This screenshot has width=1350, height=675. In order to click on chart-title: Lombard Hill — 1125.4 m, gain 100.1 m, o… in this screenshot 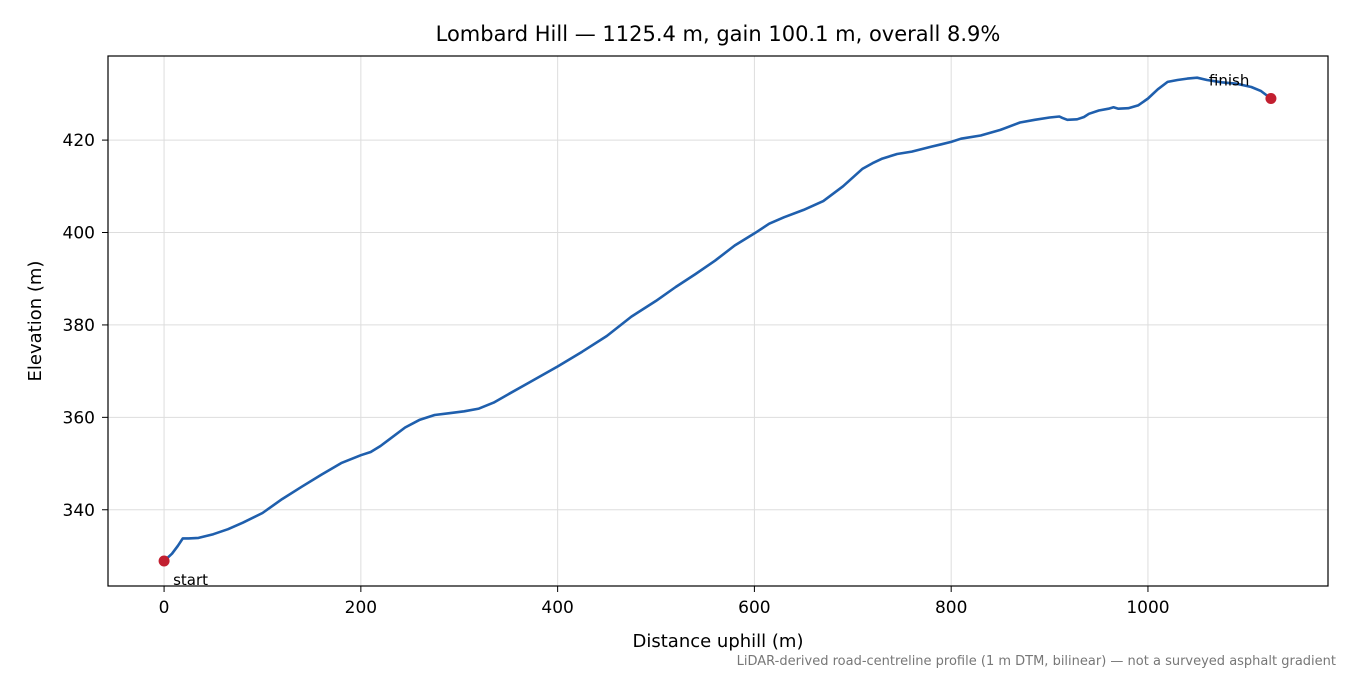, I will do `click(718, 34)`.